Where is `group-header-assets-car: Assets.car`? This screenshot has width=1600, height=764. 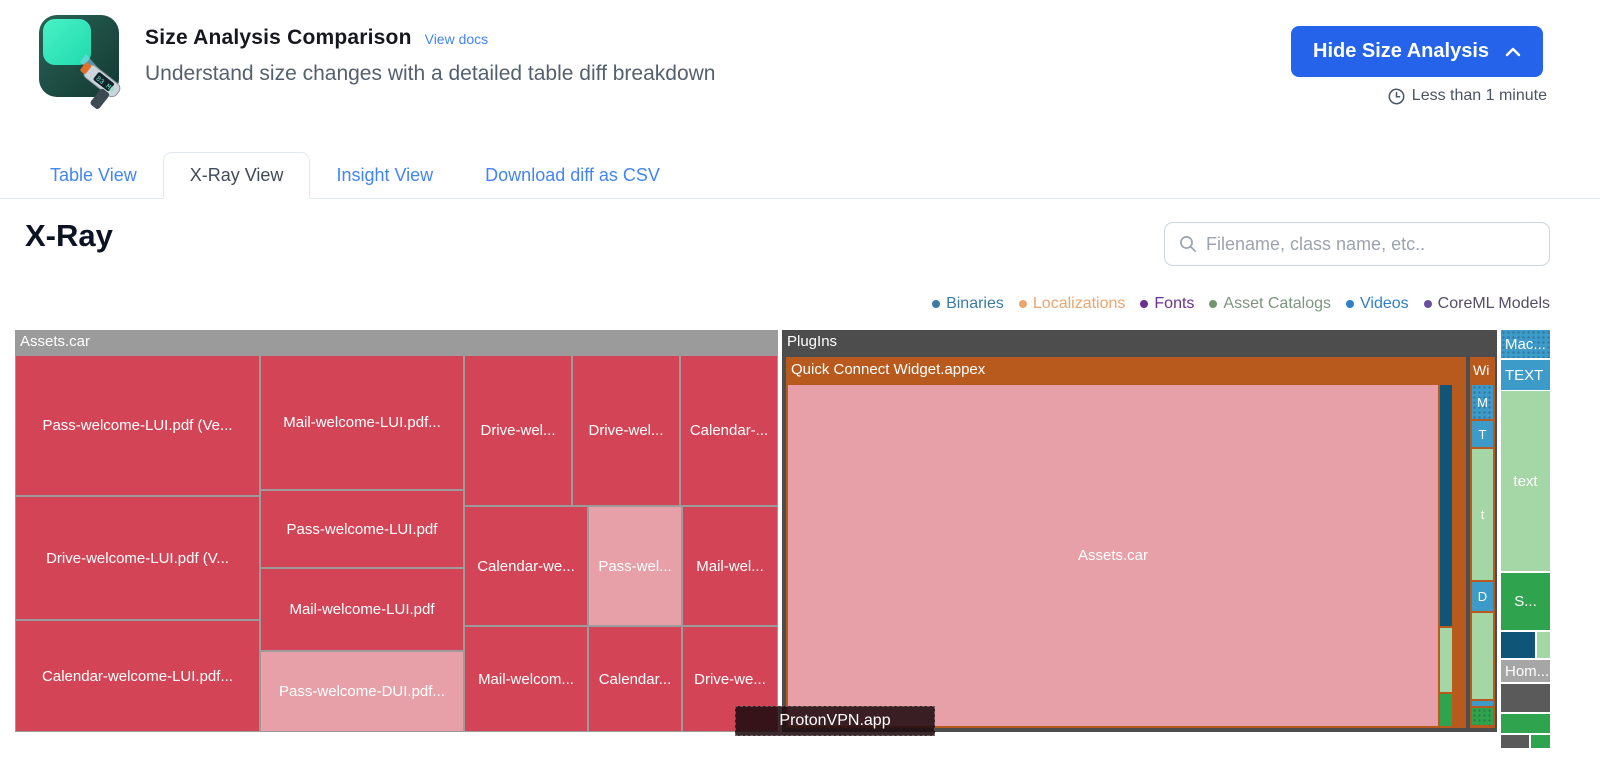
group-header-assets-car: Assets.car is located at coordinates (55, 341).